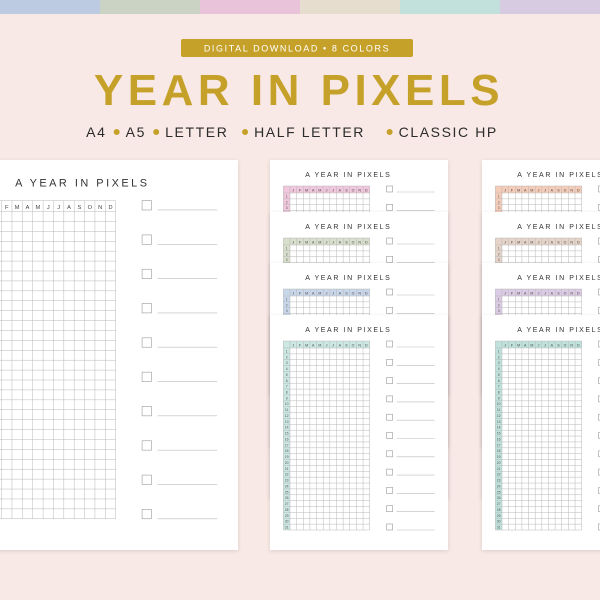  What do you see at coordinates (499, 486) in the screenshot?
I see `day-label: 24` at bounding box center [499, 486].